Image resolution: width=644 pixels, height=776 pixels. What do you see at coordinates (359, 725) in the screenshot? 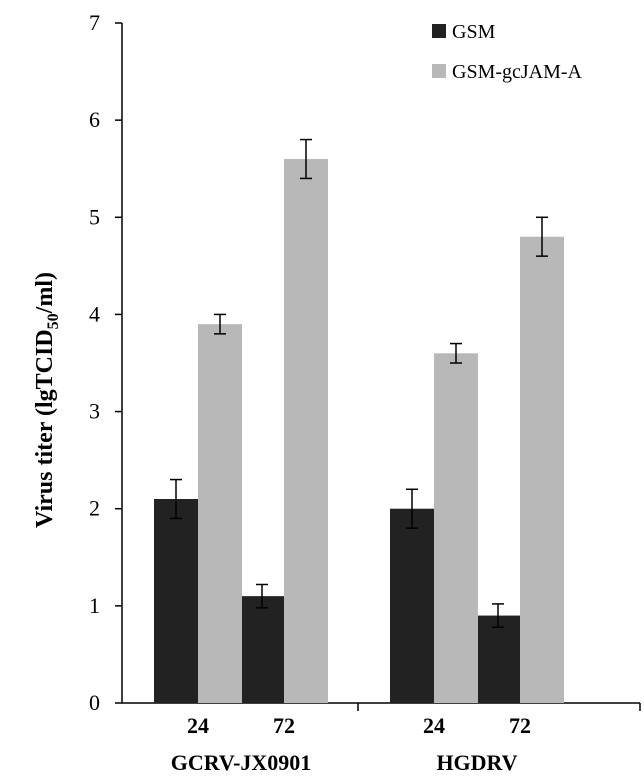
I see `category-labels: 24 72 24 72` at bounding box center [359, 725].